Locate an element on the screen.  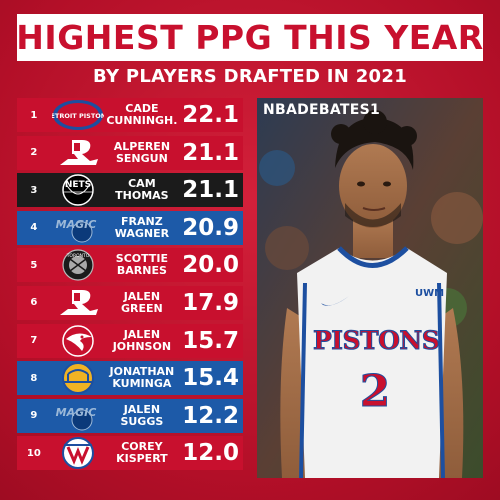
player-name: COREY KISPERT is located at coordinates (141, 453).